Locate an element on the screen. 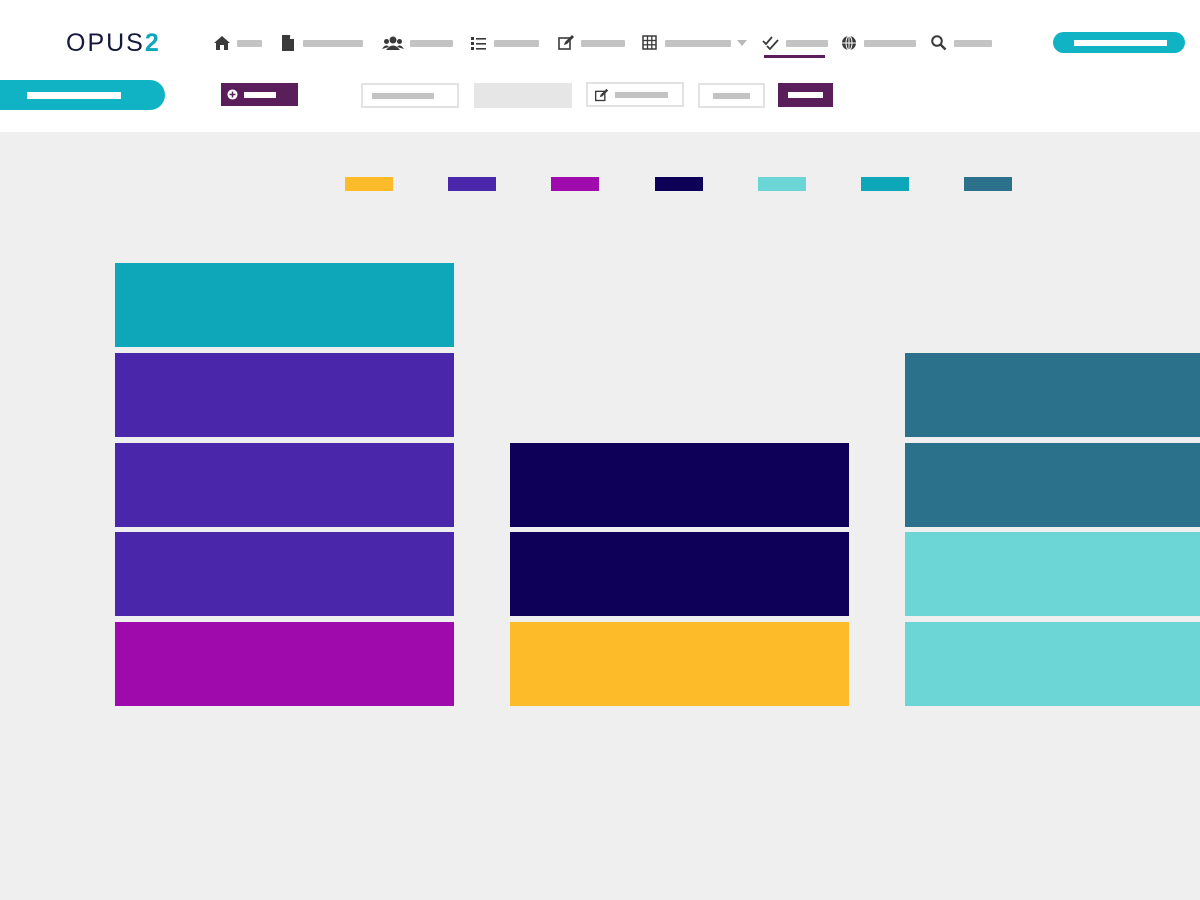 The width and height of the screenshot is (1200, 900). edit-view-button is located at coordinates (635, 94).